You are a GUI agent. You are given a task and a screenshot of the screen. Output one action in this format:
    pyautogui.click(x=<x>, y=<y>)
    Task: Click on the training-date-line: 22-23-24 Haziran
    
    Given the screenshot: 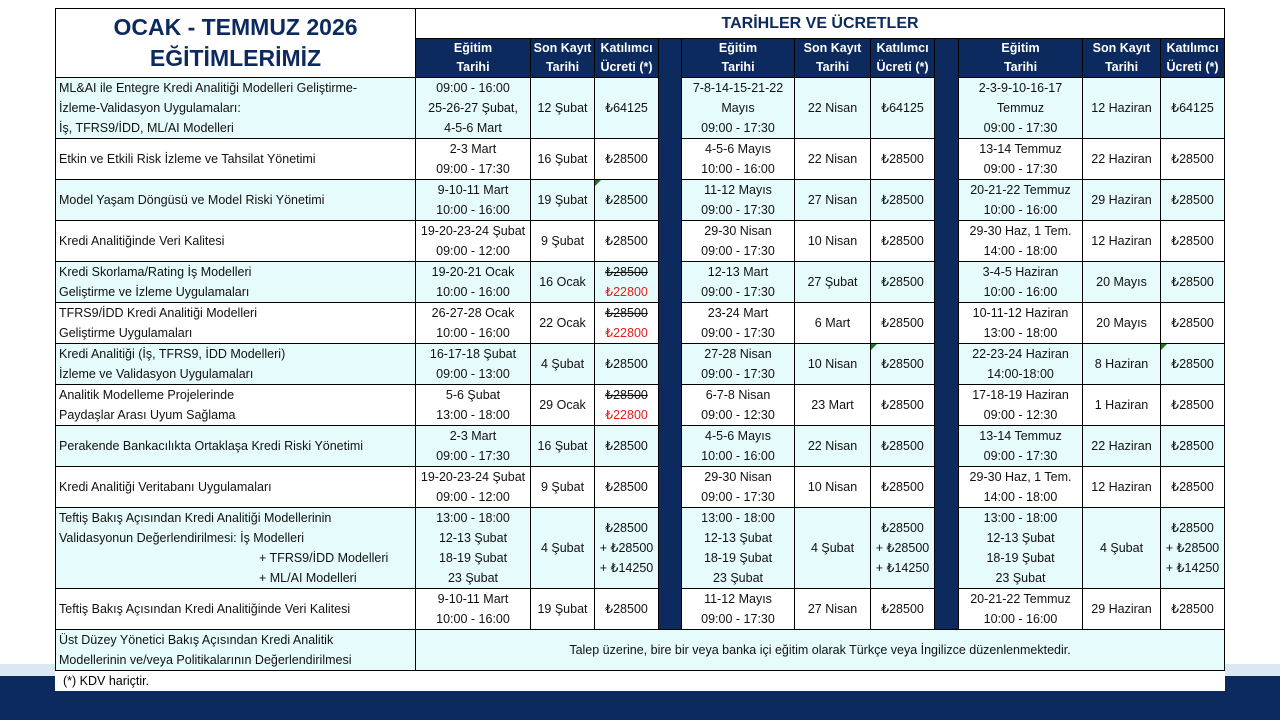 What is the action you would take?
    pyautogui.click(x=1020, y=354)
    